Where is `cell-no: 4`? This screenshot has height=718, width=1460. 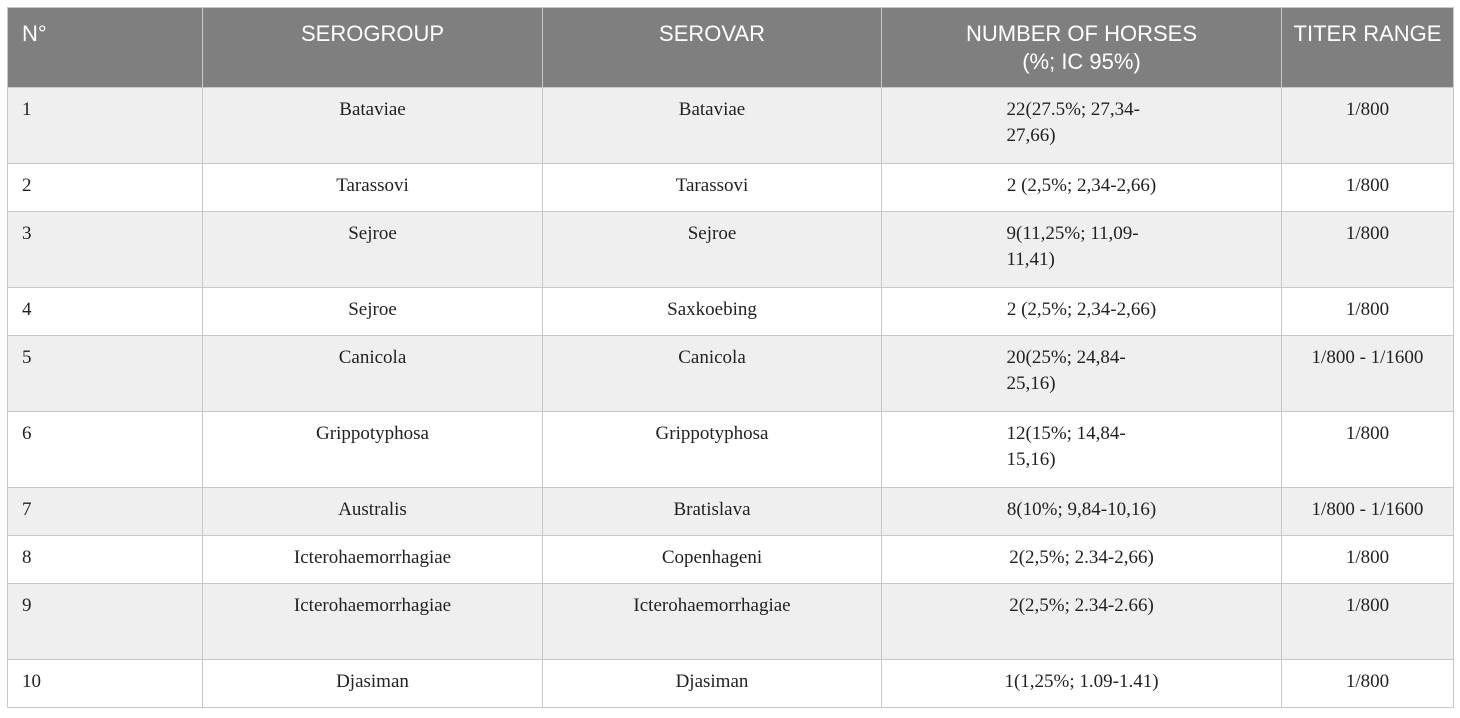 cell-no: 4 is located at coordinates (105, 311).